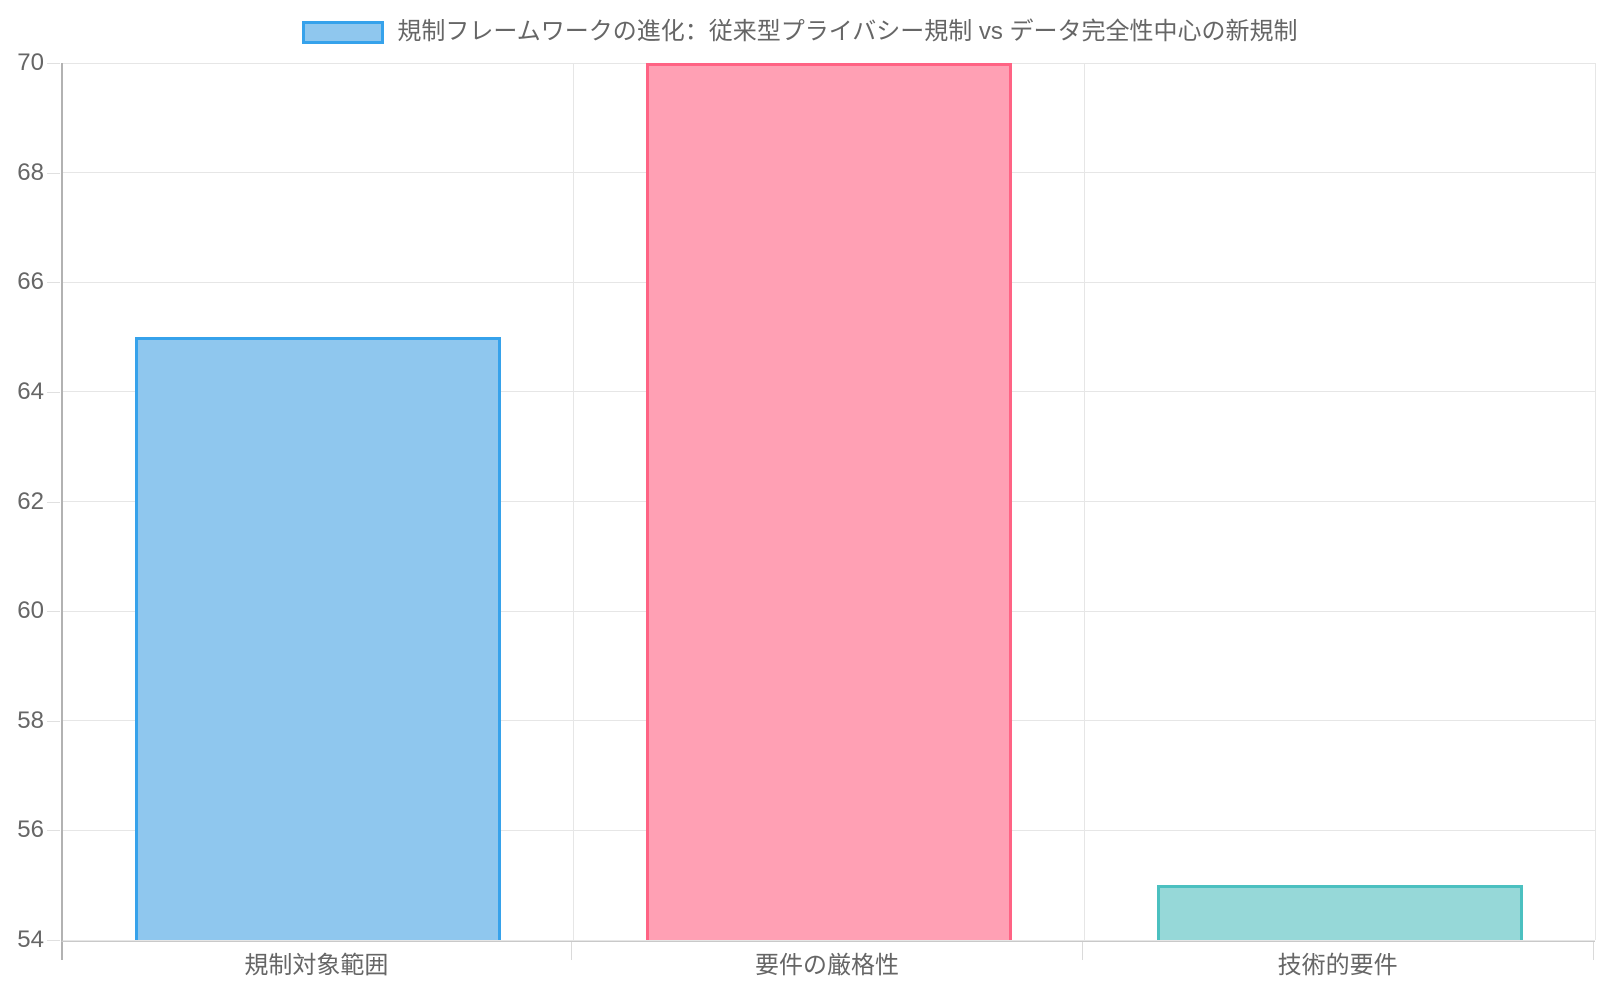  I want to click on category-label-3: 技術的要件, so click(1337, 965).